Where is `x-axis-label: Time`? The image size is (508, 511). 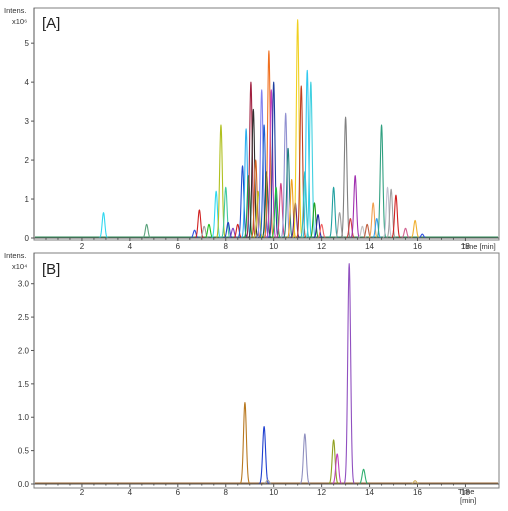 x-axis-label: Time is located at coordinates (466, 491).